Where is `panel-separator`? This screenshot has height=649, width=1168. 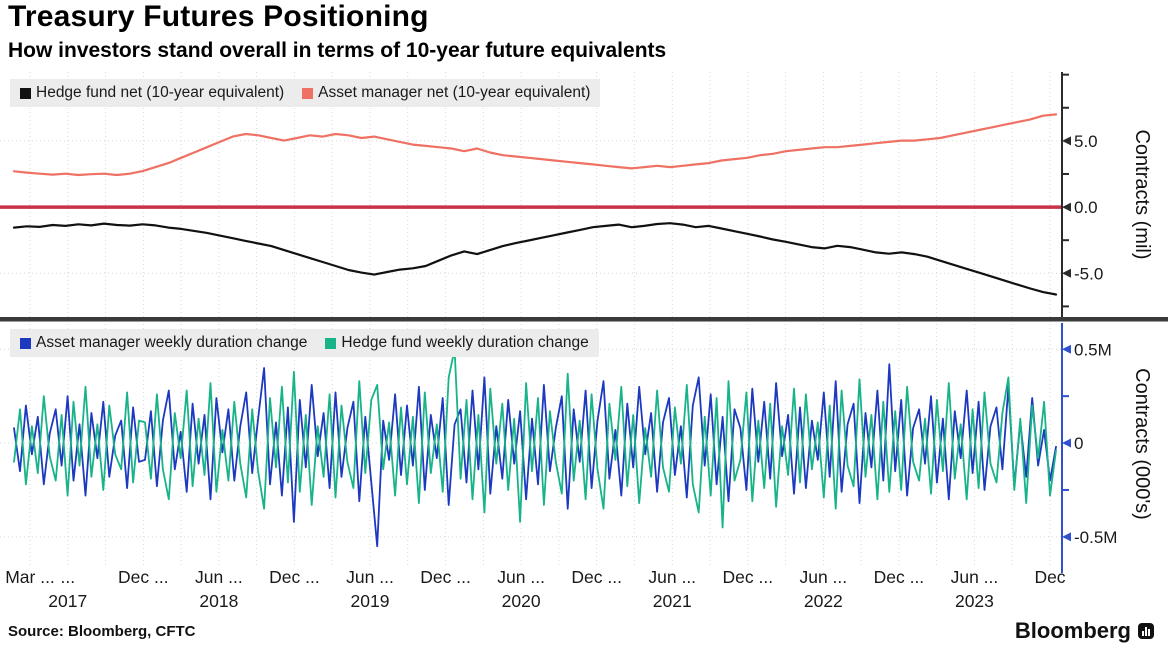 panel-separator is located at coordinates (584, 319).